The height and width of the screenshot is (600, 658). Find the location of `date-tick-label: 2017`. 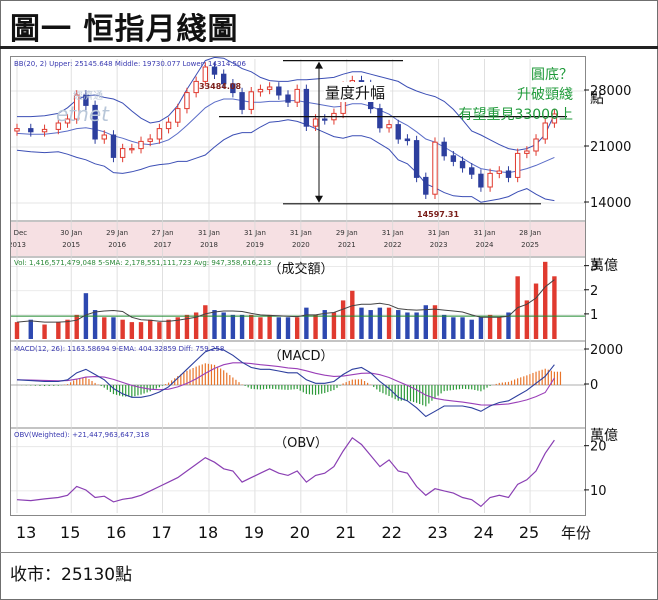

date-tick-label: 2017 is located at coordinates (163, 245).